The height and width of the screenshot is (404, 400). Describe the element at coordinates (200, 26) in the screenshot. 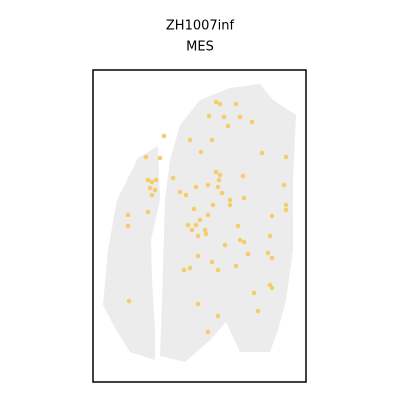

I see `chart-title: ZH1007inf` at that location.